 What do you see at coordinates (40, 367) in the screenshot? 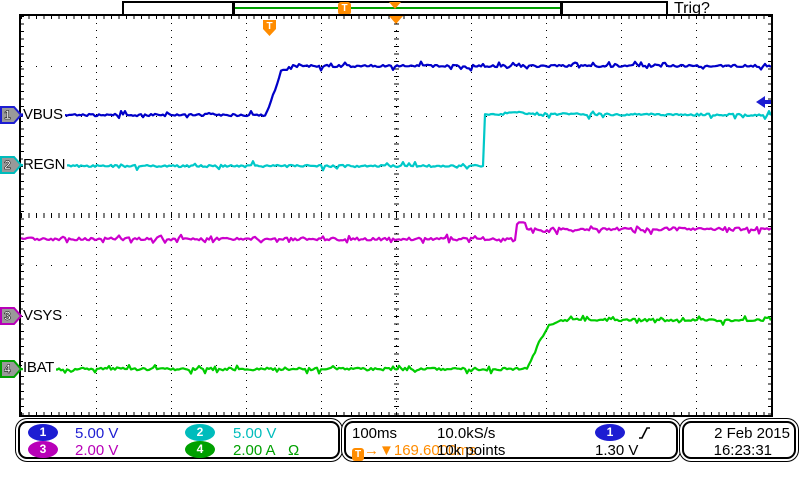
I see `label-ibat: IBAT` at bounding box center [40, 367].